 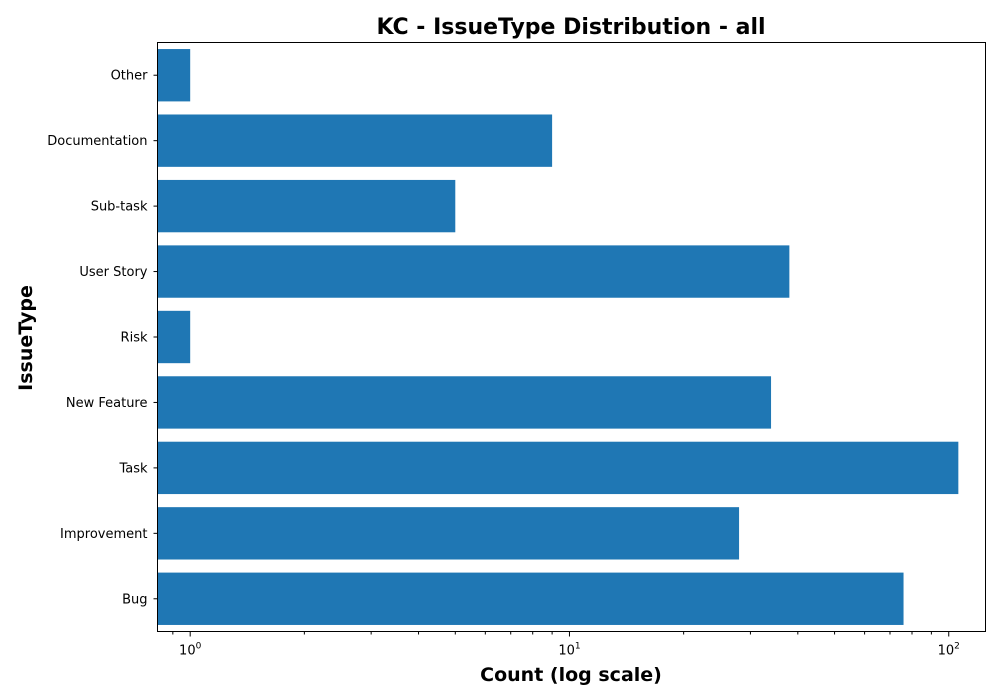 I want to click on x-axis-ticks: 100 10¹ 10², so click(x=566, y=645).